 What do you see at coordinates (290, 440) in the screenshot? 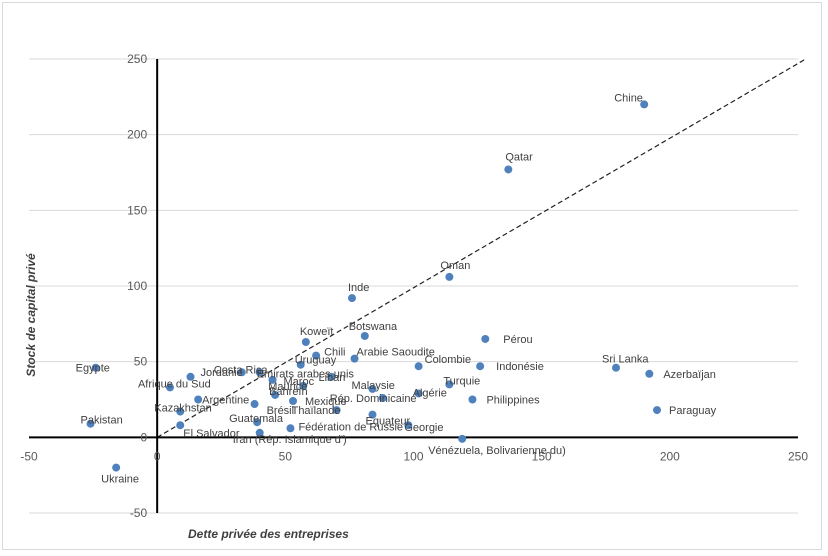
I see `data-label: Iran (Rép. Islamique d')` at bounding box center [290, 440].